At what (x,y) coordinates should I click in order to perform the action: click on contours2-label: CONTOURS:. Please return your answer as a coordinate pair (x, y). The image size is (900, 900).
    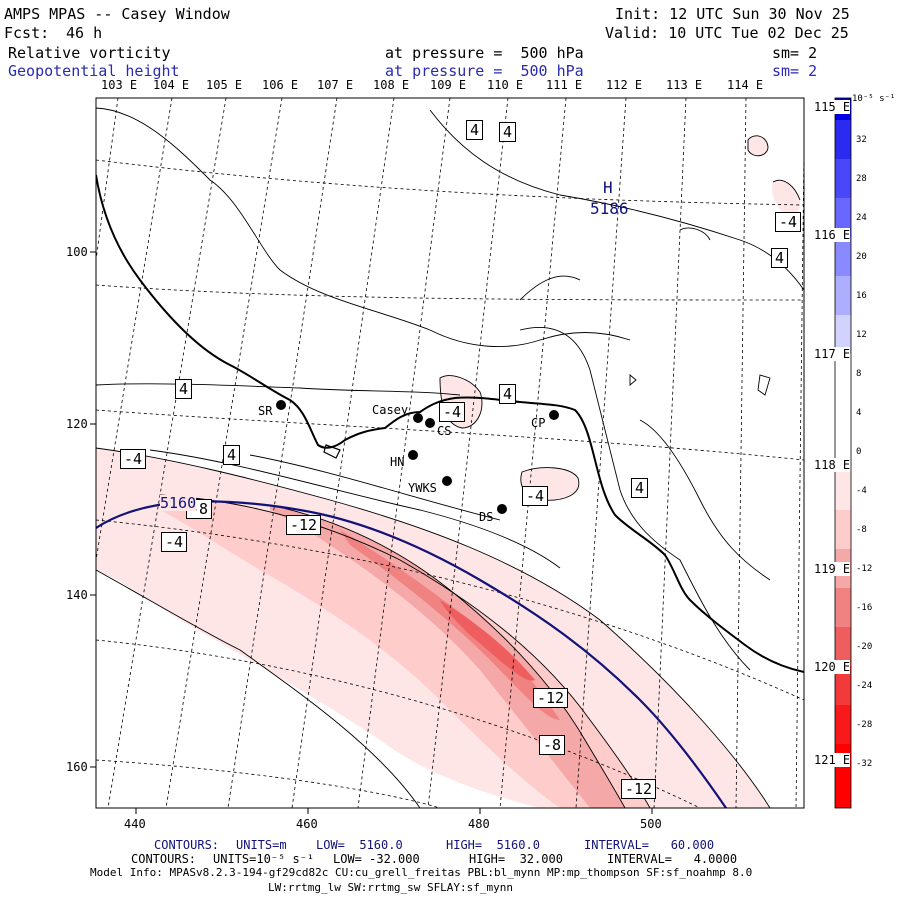
    Looking at the image, I should click on (164, 859).